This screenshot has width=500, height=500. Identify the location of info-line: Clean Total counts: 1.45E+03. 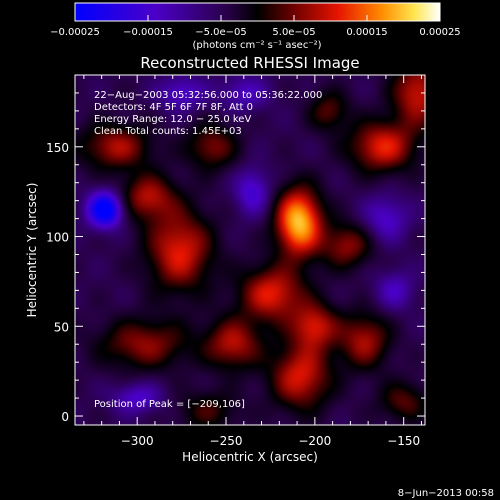
(168, 131).